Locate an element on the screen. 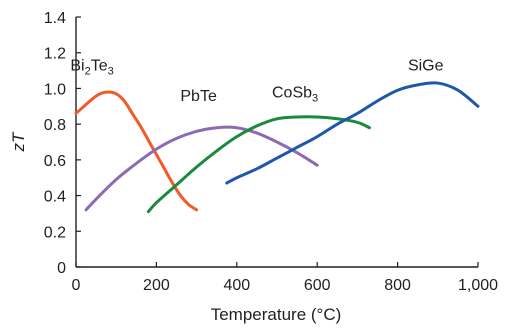  x-tick-label: 600 is located at coordinates (317, 285).